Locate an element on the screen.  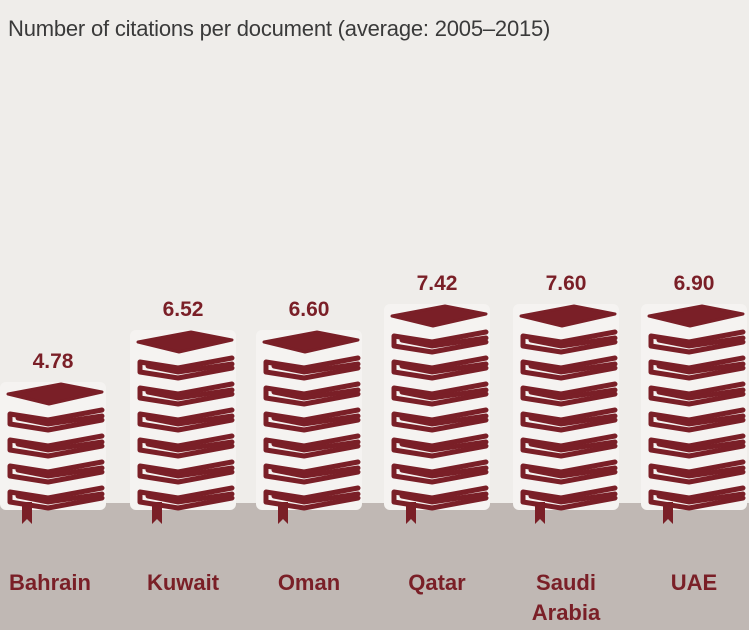
value-label: 6.60 is located at coordinates (309, 309).